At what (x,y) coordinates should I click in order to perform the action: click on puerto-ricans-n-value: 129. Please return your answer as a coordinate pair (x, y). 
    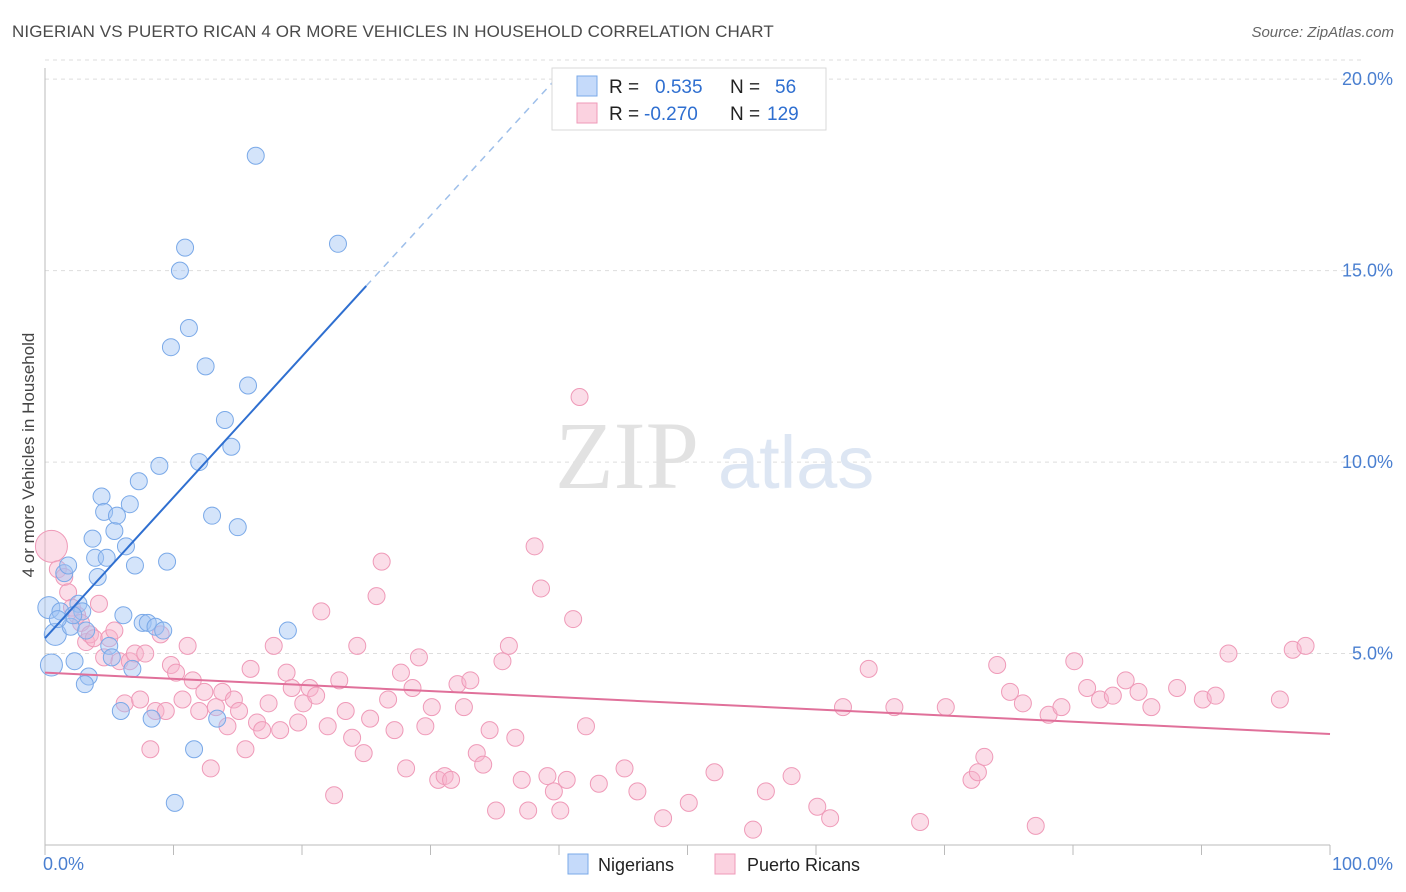
    Looking at the image, I should click on (783, 114).